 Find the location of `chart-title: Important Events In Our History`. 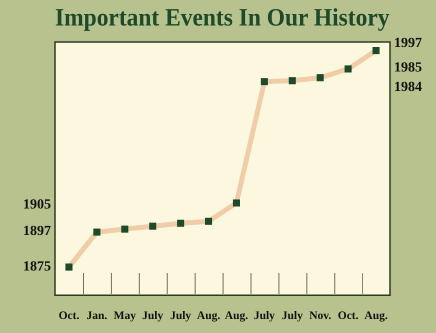

chart-title: Important Events In Our History is located at coordinates (222, 18).